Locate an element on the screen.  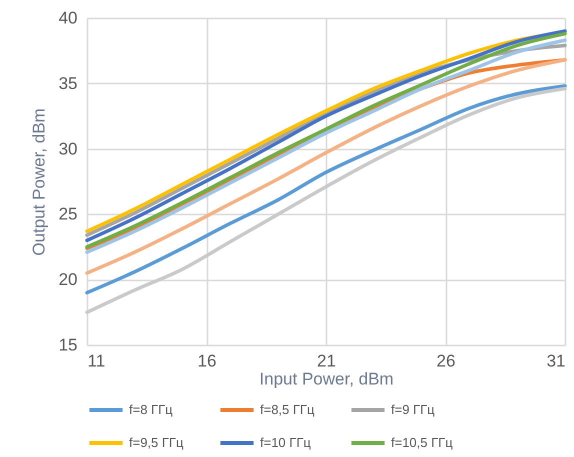
x-axis-title: Input Power, dBm is located at coordinates (326, 379).